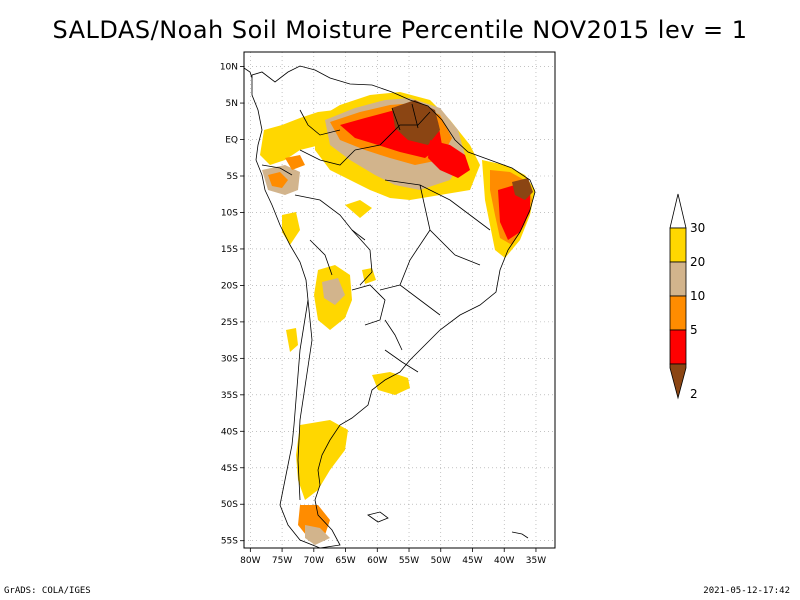 The image size is (800, 600). What do you see at coordinates (520, 535) in the screenshot?
I see `south-georgia` at bounding box center [520, 535].